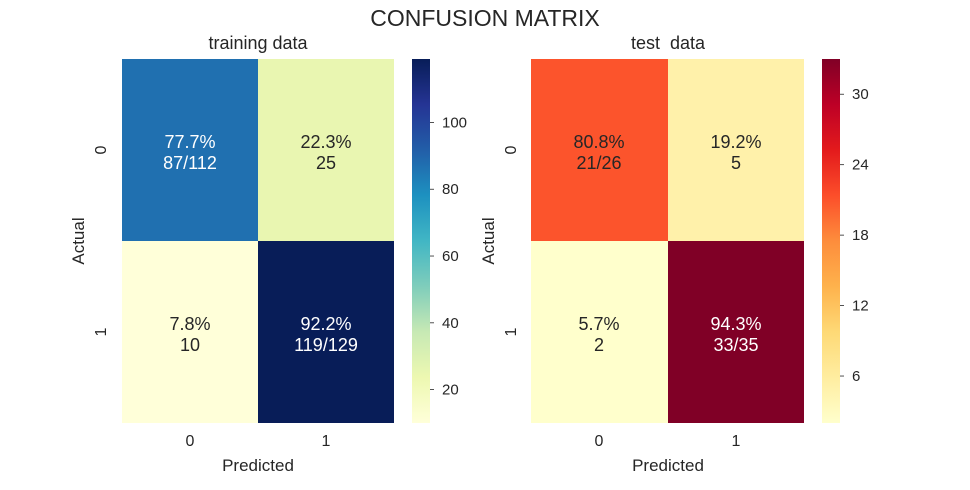 The width and height of the screenshot is (970, 490). I want to click on cell-annotation-line: 119/129, so click(326, 345).